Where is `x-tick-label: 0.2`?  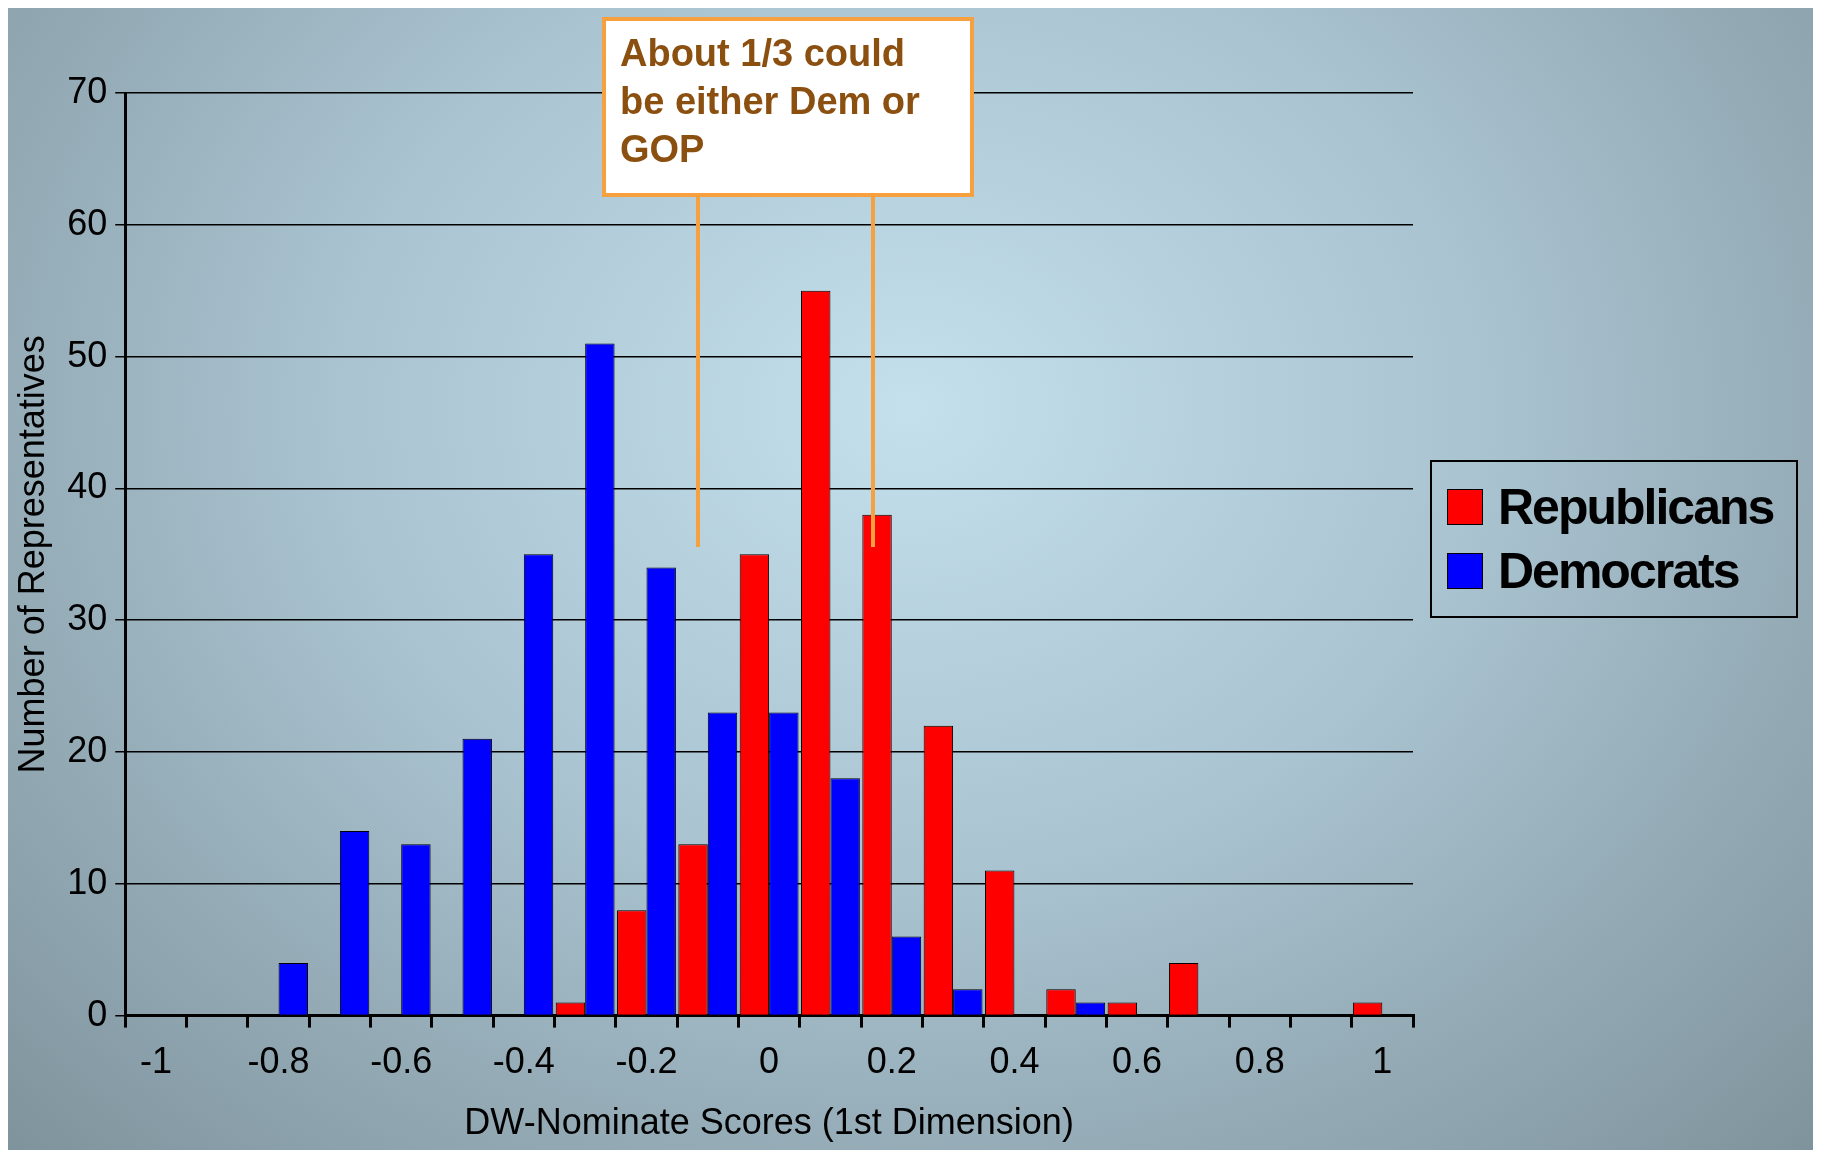 x-tick-label: 0.2 is located at coordinates (891, 1061).